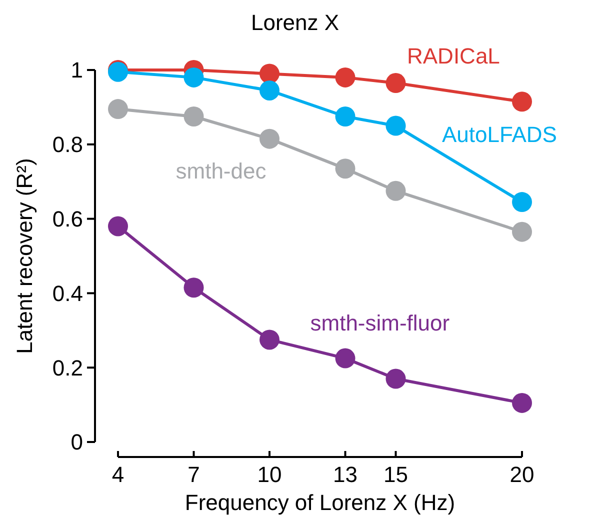 Image resolution: width=590 pixels, height=524 pixels. What do you see at coordinates (67, 367) in the screenshot?
I see `y-tick-label: 0.2` at bounding box center [67, 367].